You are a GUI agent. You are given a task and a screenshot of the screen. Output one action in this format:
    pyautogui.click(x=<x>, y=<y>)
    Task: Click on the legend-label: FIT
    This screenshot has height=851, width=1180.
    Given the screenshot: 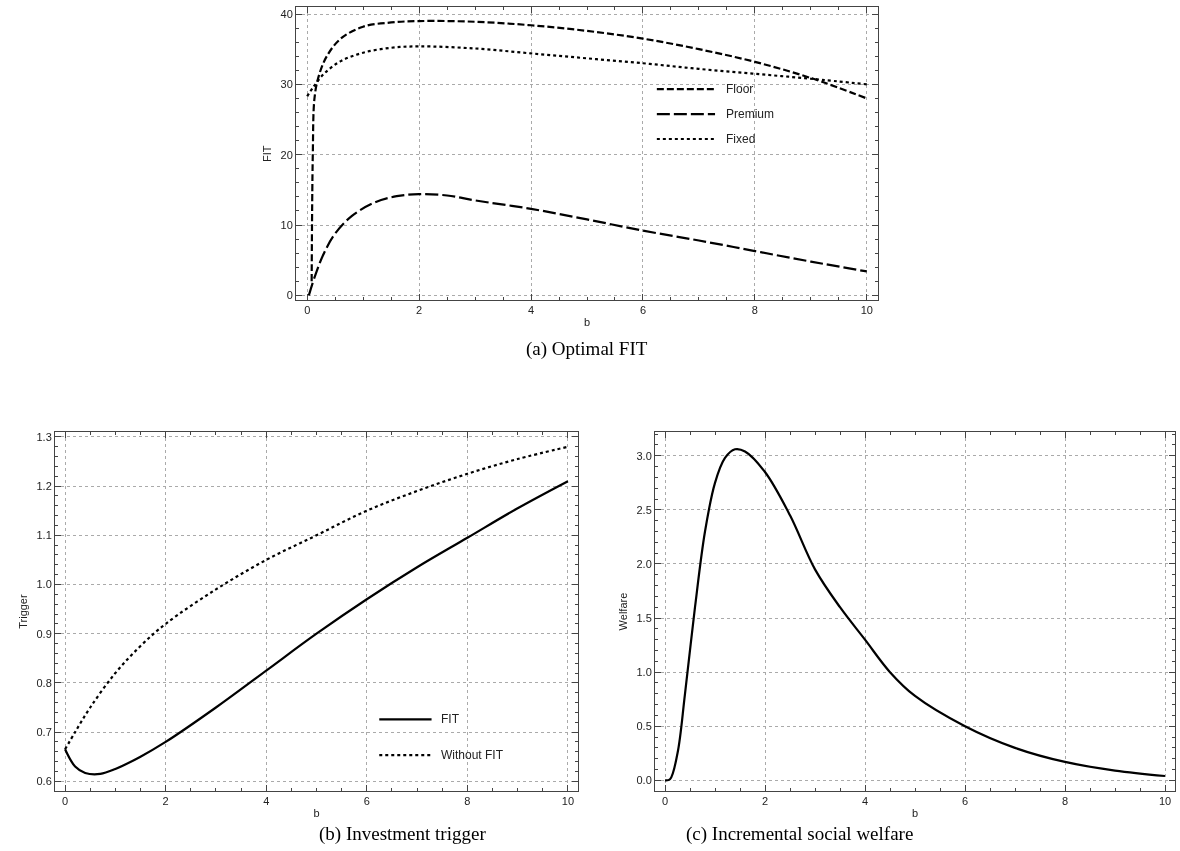 What is the action you would take?
    pyautogui.click(x=450, y=719)
    